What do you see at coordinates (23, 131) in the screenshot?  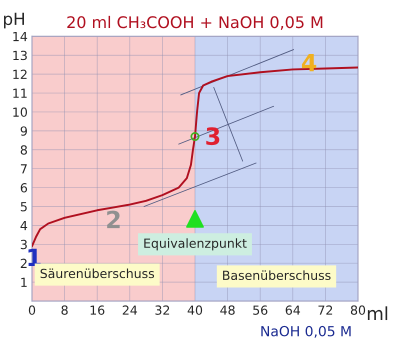 I see `y-tick-label: 9` at bounding box center [23, 131].